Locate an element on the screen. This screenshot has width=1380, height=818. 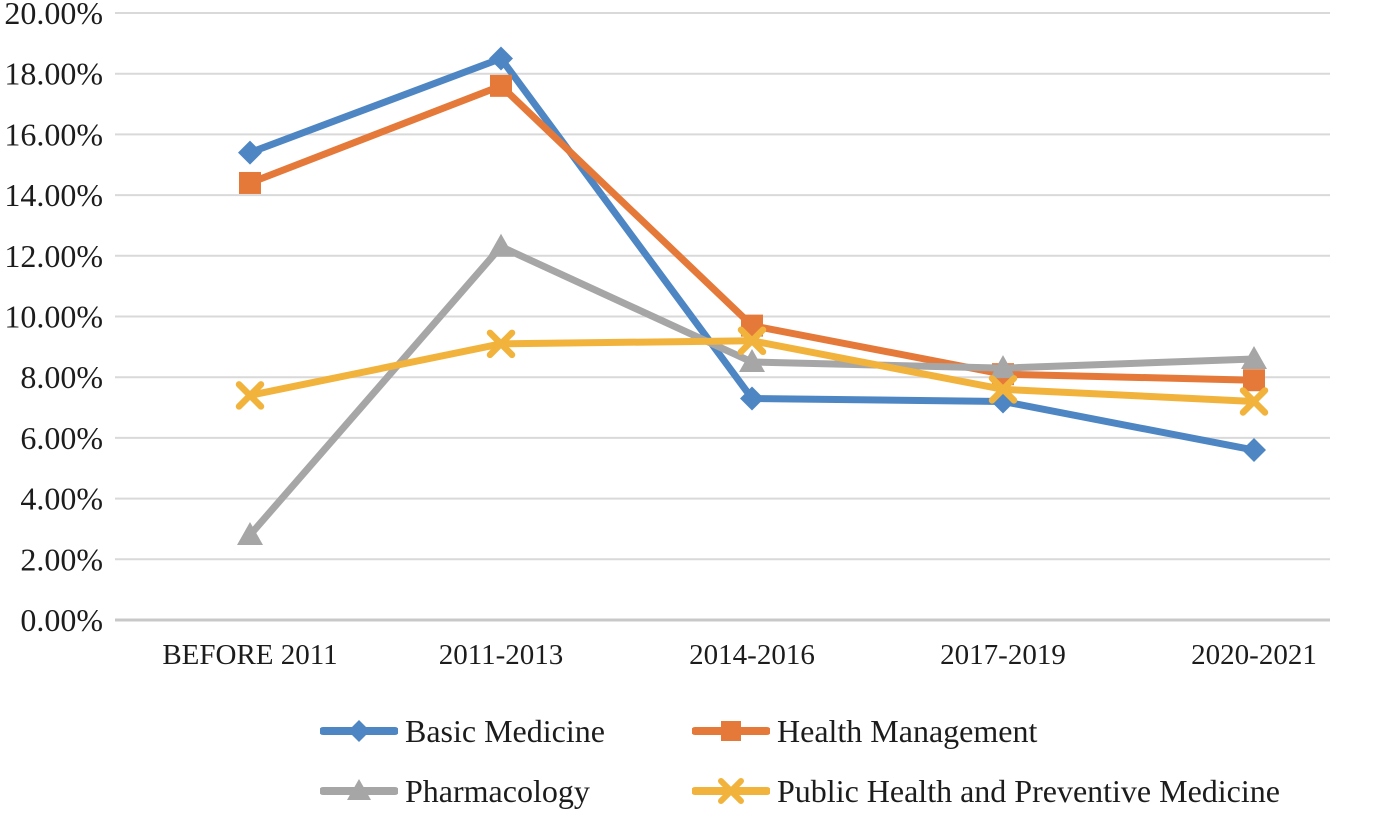
series-public-health-and-preventive-medicine is located at coordinates (752, 371).